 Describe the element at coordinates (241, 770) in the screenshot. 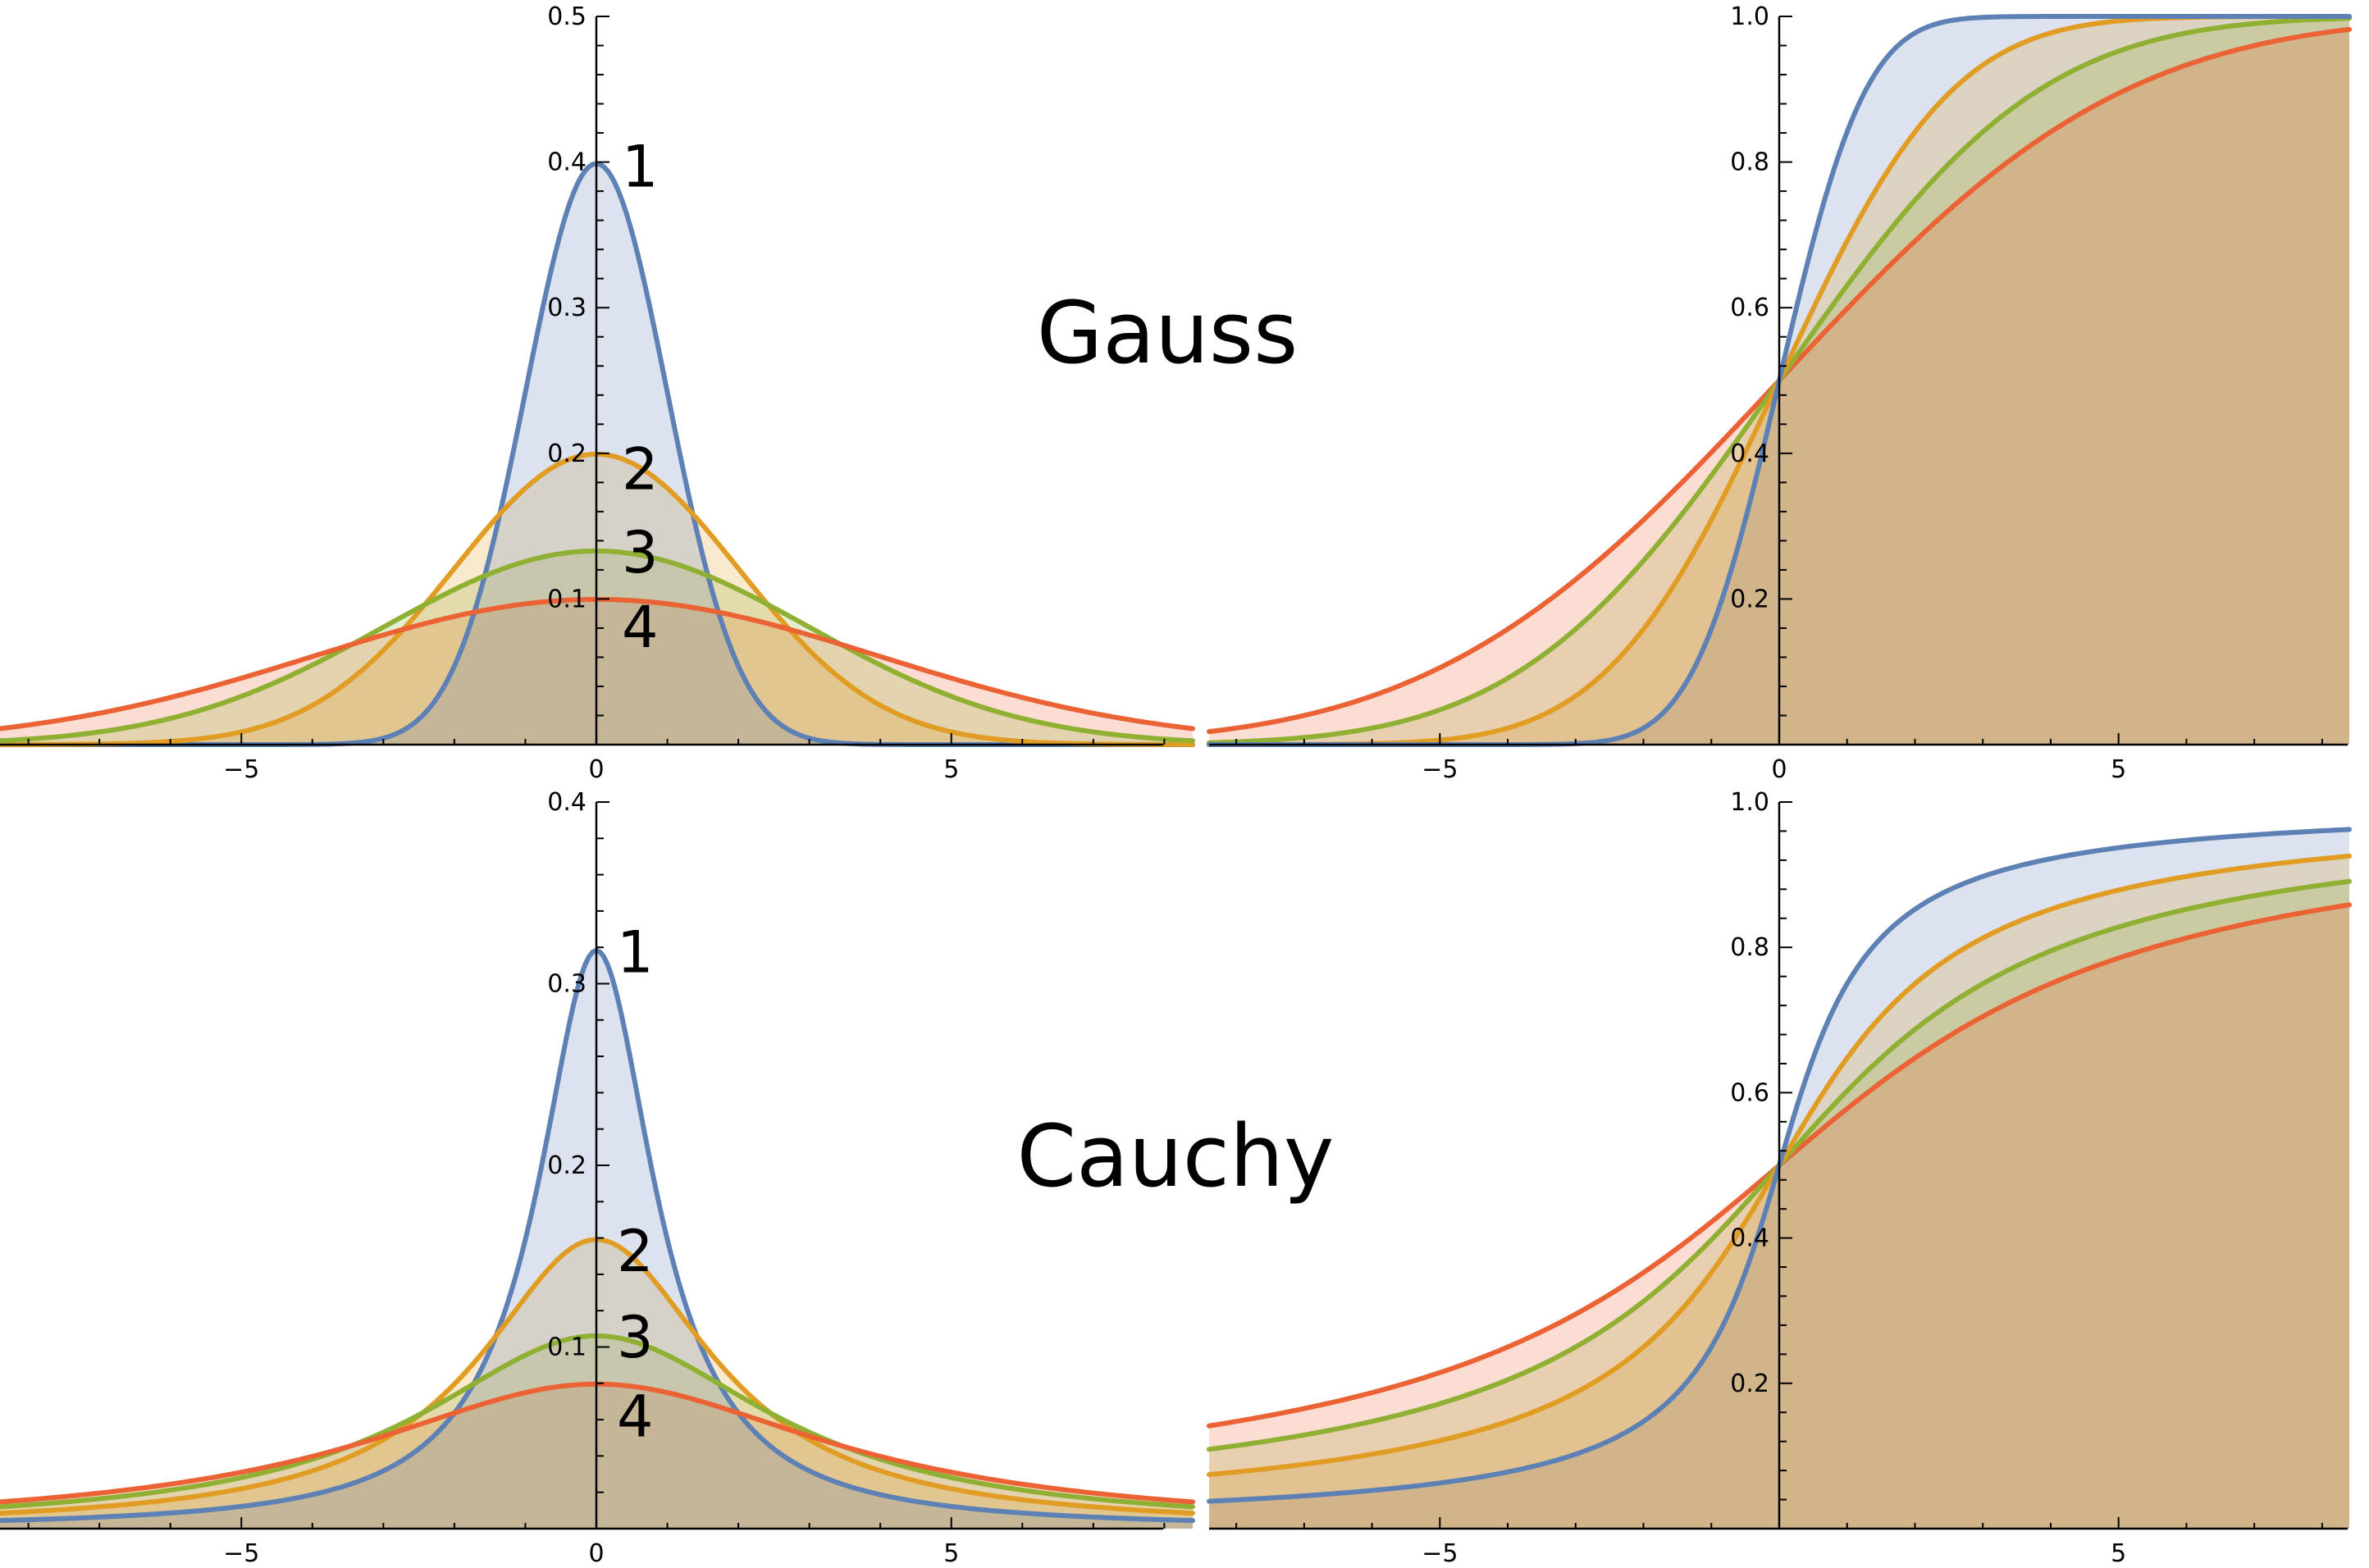

I see `gauss-pdf-x-tick-label: −5` at that location.